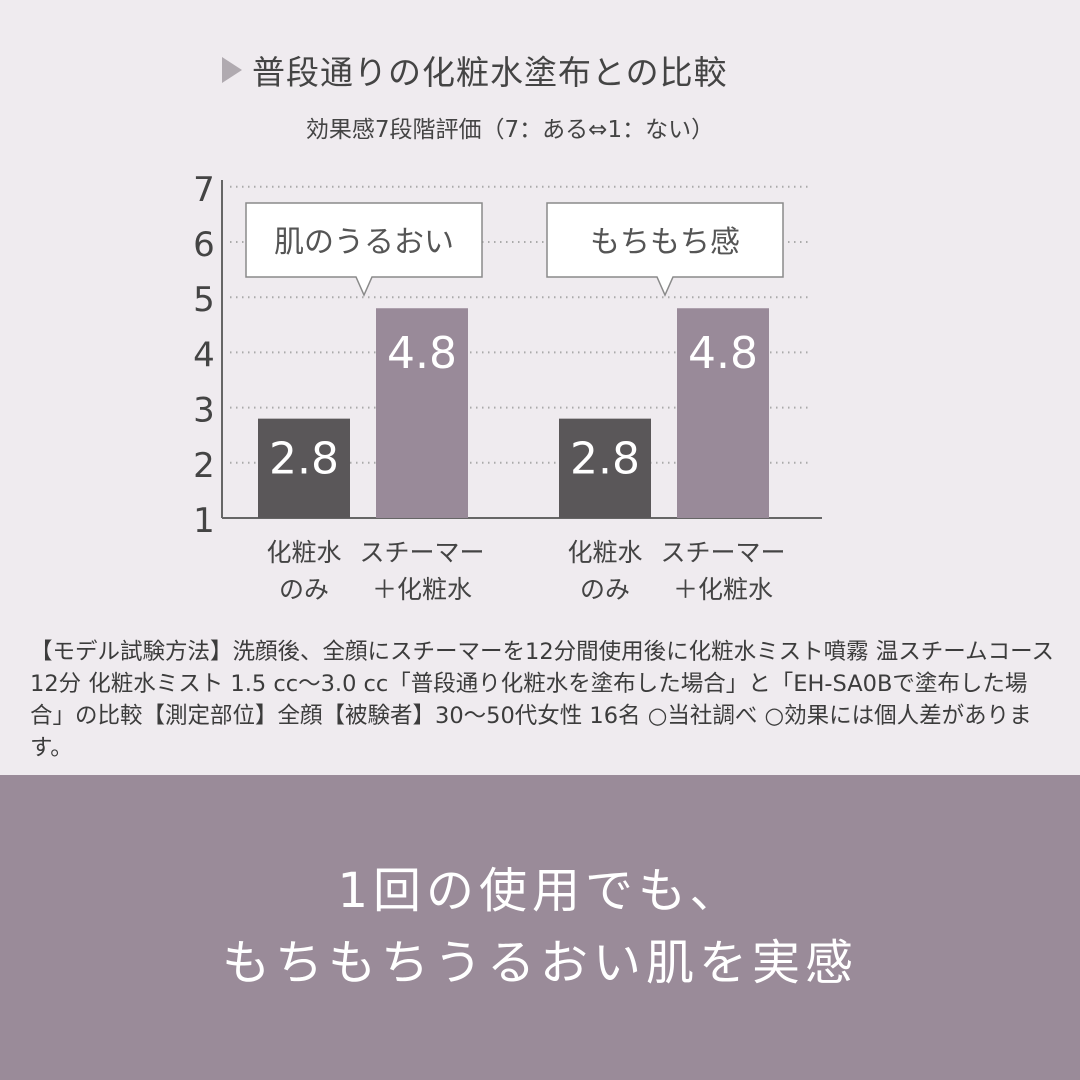 Image resolution: width=1080 pixels, height=1080 pixels. What do you see at coordinates (490, 72) in the screenshot?
I see `chart-title-text: 普段通りの化粧水塗布との比較` at bounding box center [490, 72].